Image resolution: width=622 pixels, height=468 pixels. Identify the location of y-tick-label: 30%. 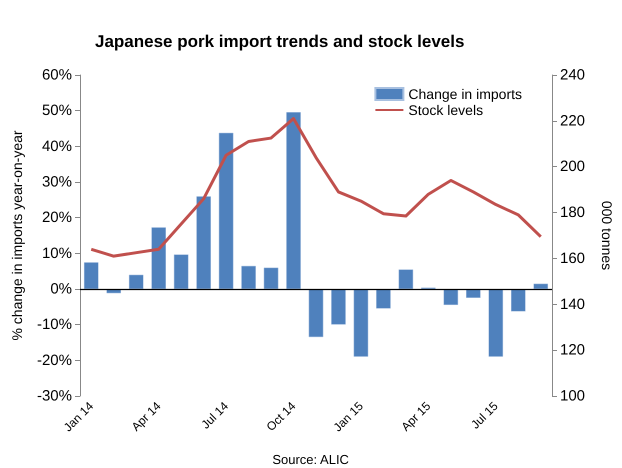
(57, 182).